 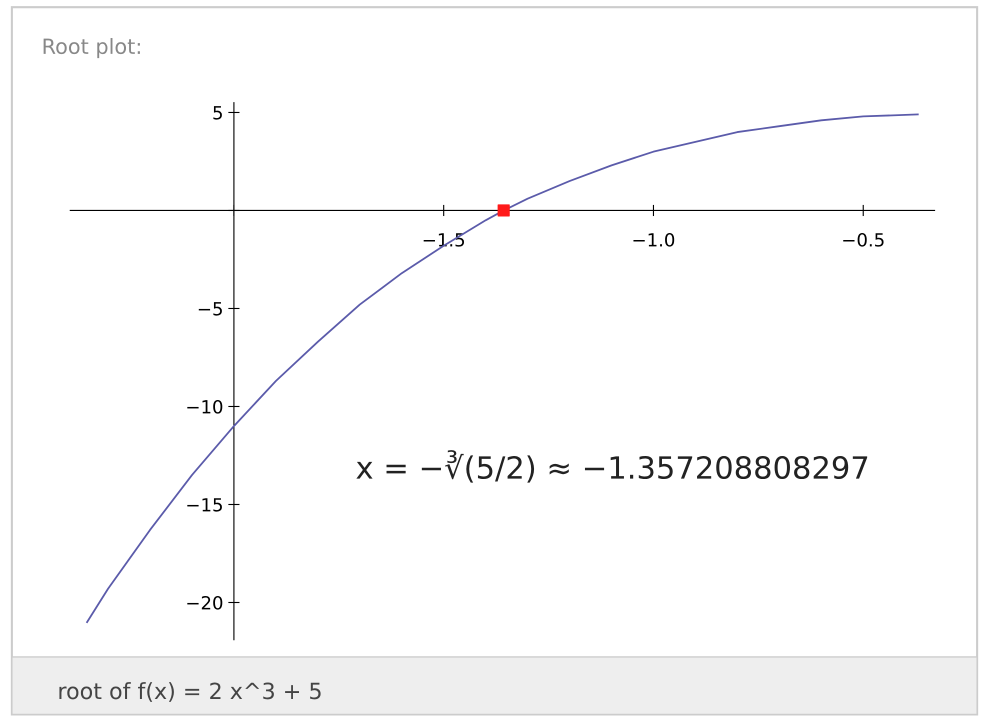 What do you see at coordinates (612, 466) in the screenshot?
I see `annotation: x = −∛(5/2) ≈ −1.357208808297` at bounding box center [612, 466].